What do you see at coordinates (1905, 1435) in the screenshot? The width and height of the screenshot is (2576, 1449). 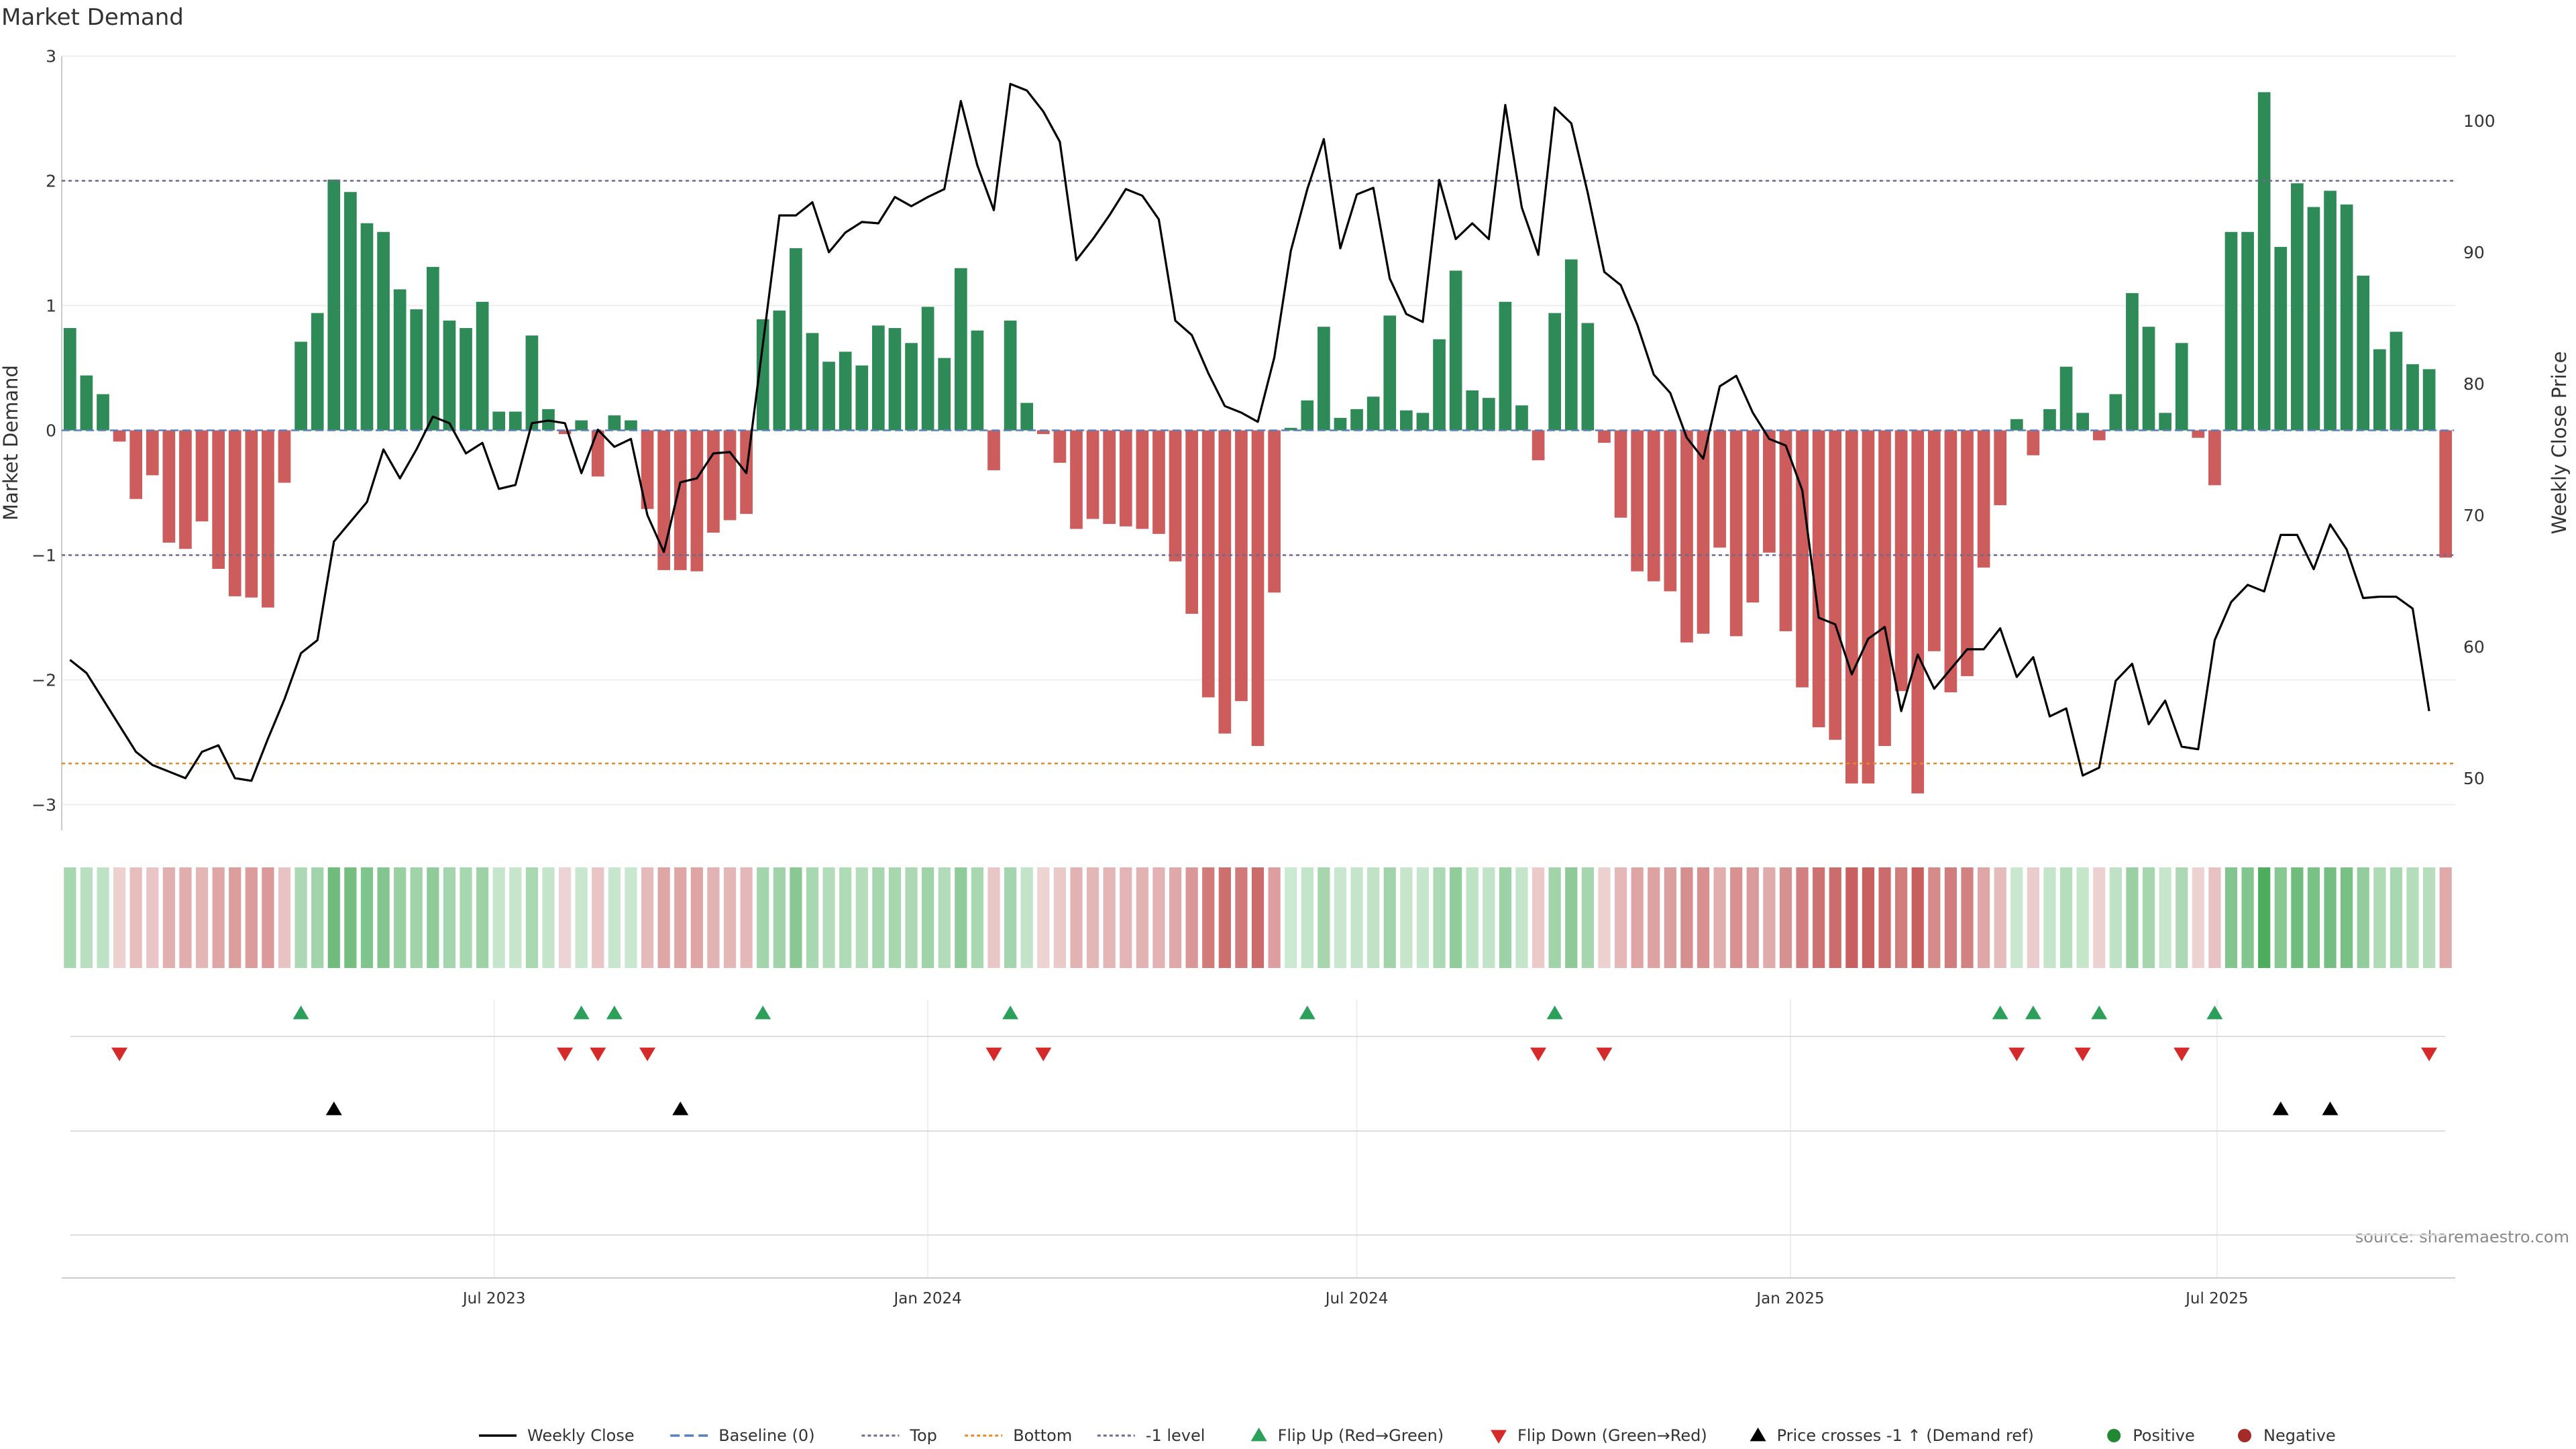 I see `legend-label: Price crosses -1 ↑ (Demand ref)` at bounding box center [1905, 1435].